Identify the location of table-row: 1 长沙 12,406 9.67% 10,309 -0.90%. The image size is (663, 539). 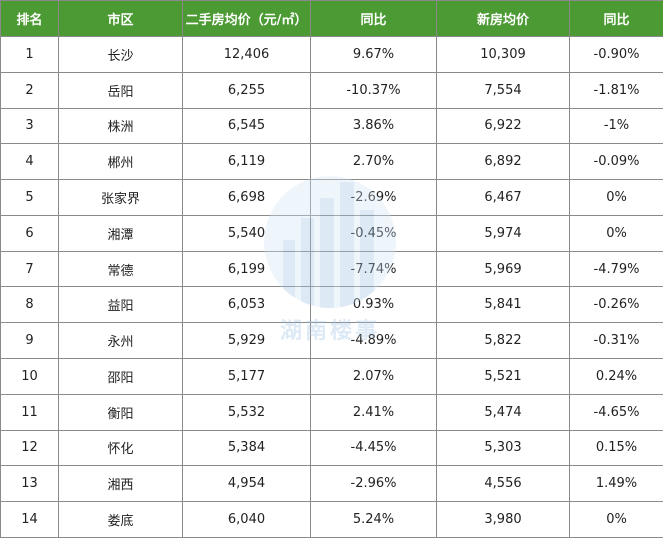
(331, 54).